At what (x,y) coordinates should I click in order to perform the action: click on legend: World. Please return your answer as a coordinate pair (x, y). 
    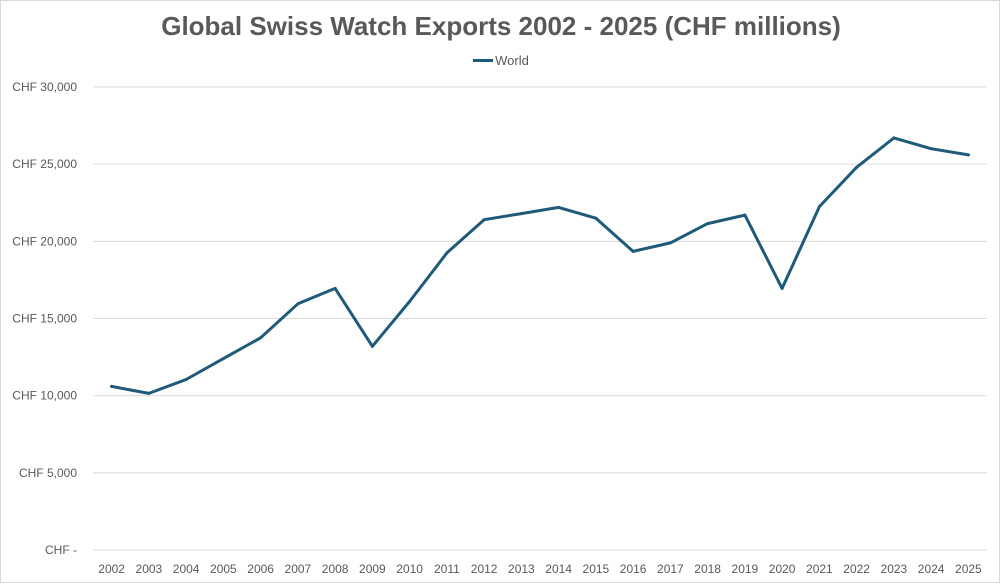
    Looking at the image, I should click on (500, 60).